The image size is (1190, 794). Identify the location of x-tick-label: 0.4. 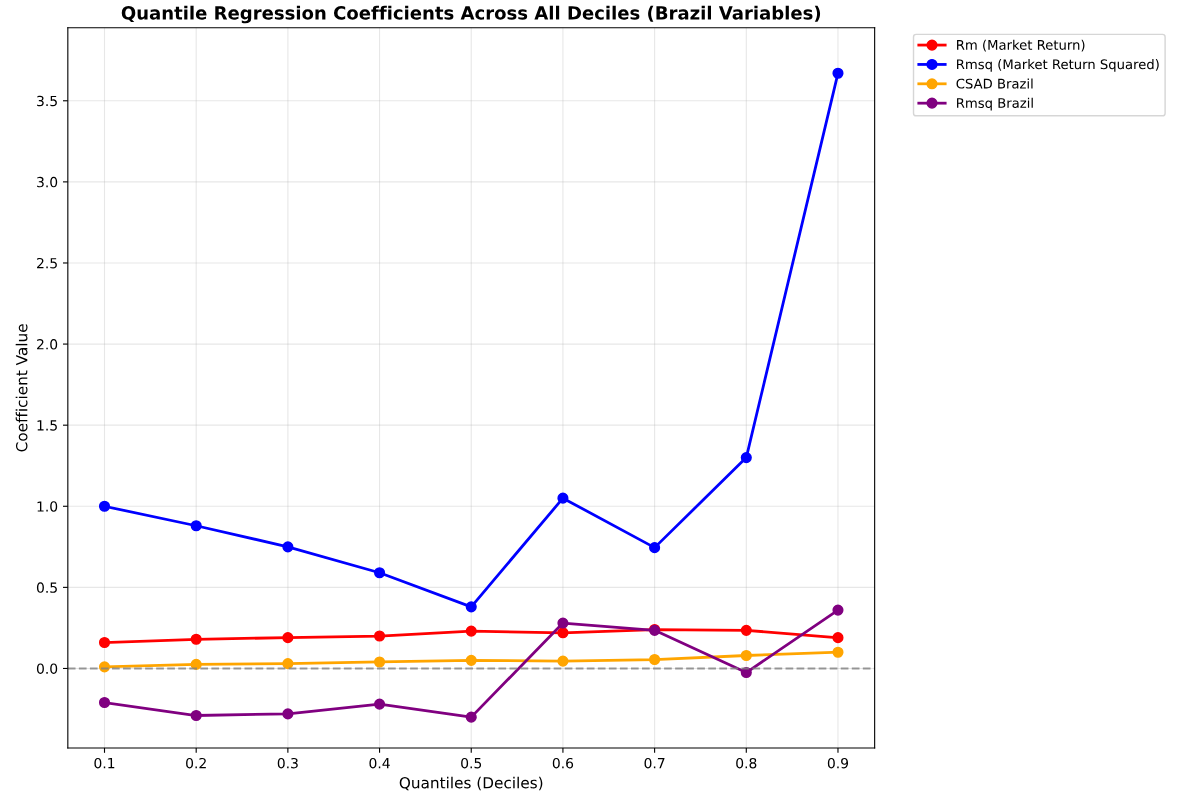
(379, 763).